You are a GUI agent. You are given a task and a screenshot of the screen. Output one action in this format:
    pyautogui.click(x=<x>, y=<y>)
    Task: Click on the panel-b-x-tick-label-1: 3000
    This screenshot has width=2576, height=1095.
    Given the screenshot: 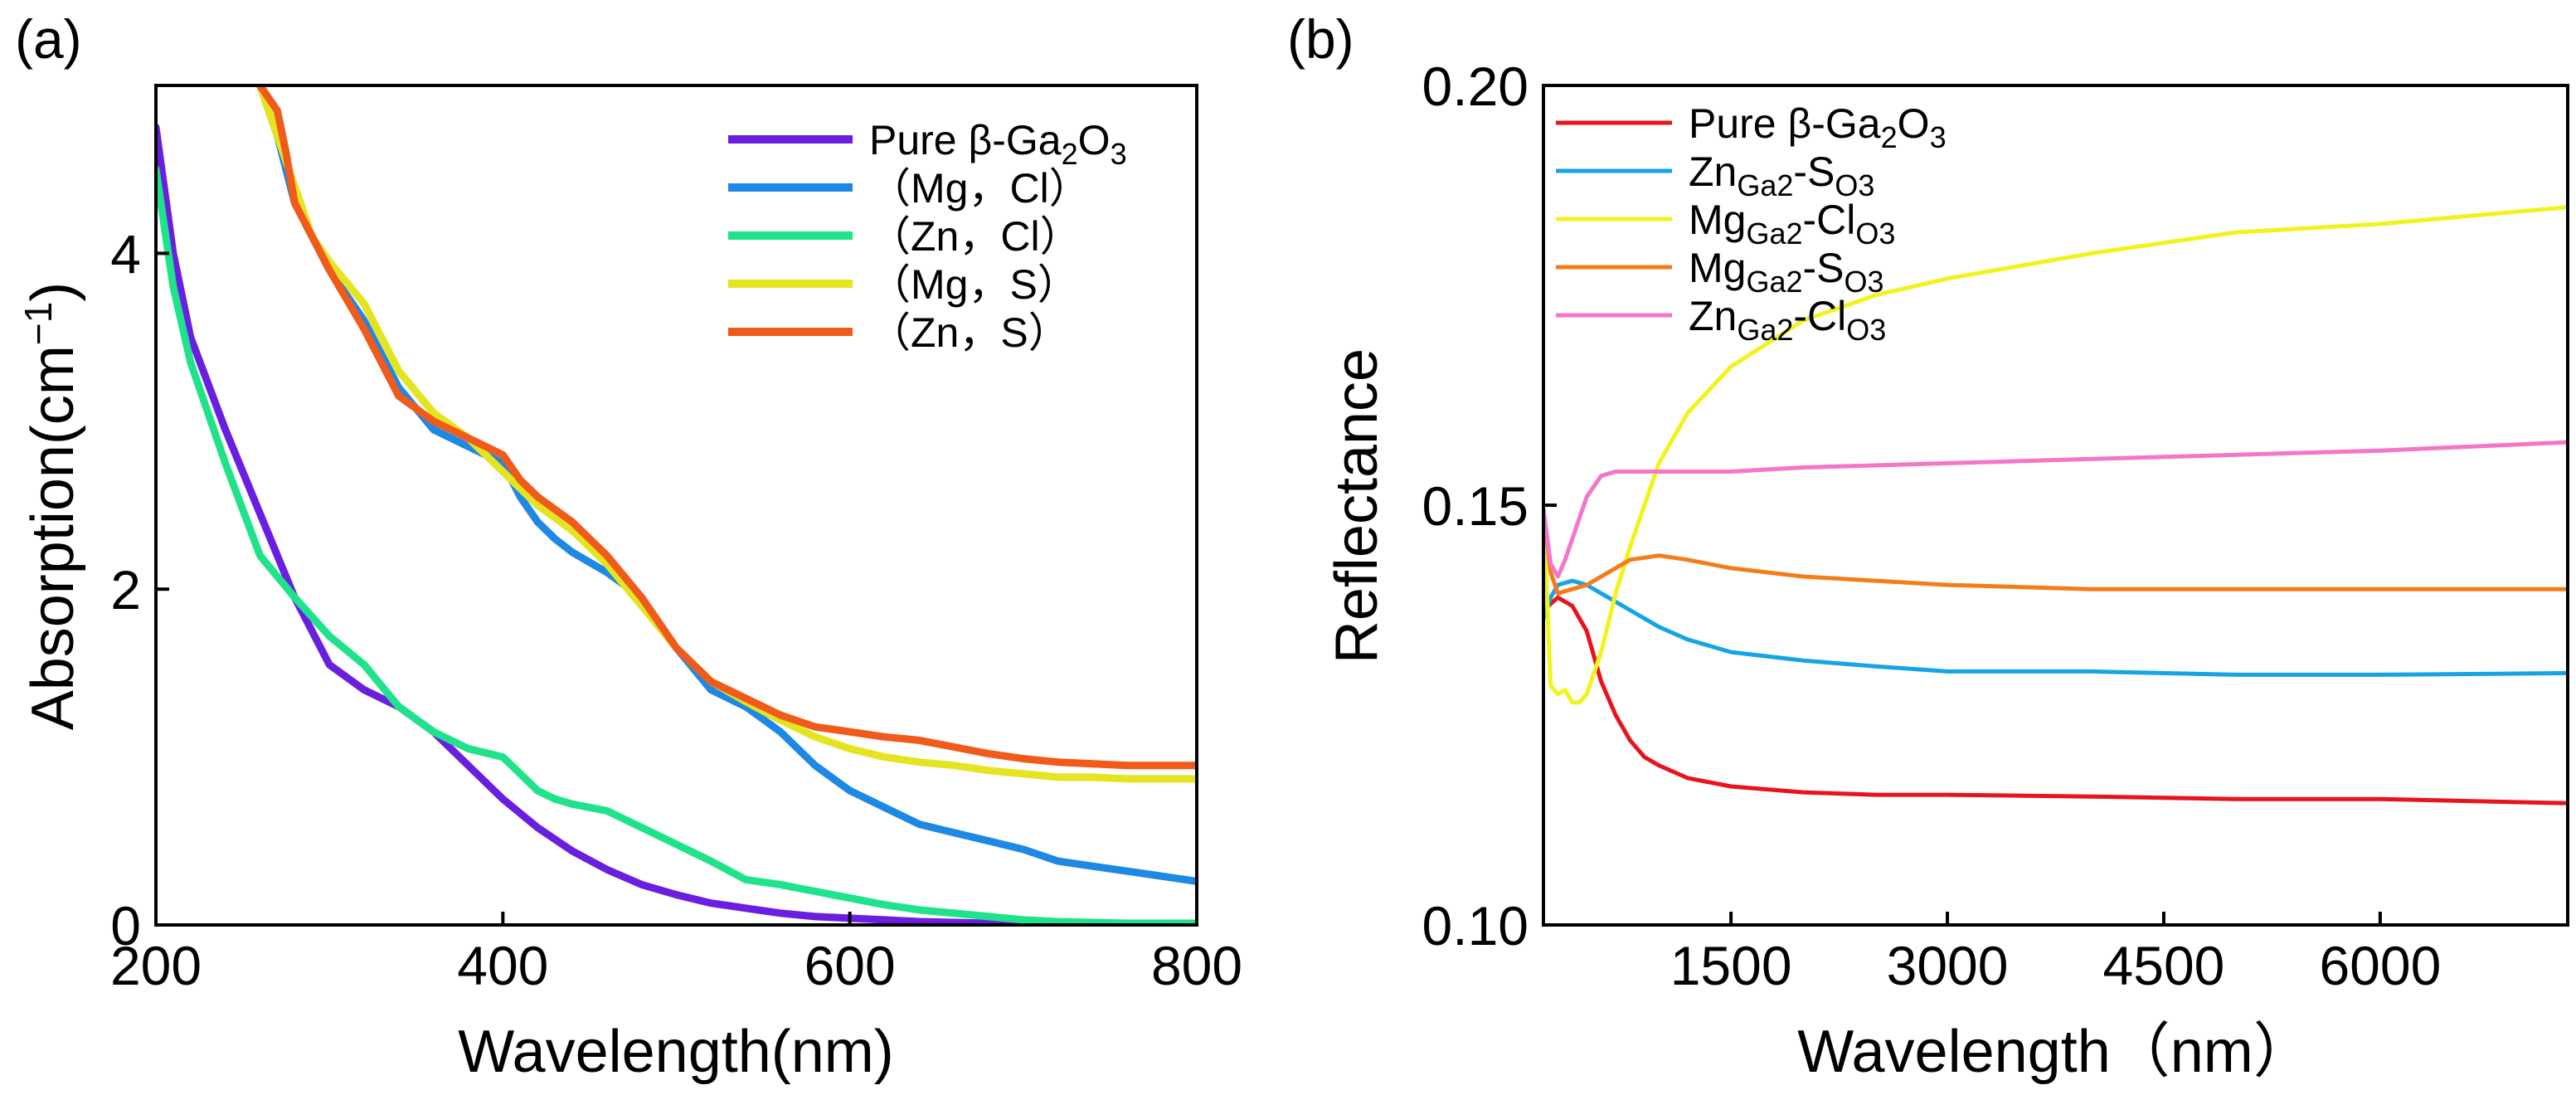 What is the action you would take?
    pyautogui.click(x=1948, y=965)
    